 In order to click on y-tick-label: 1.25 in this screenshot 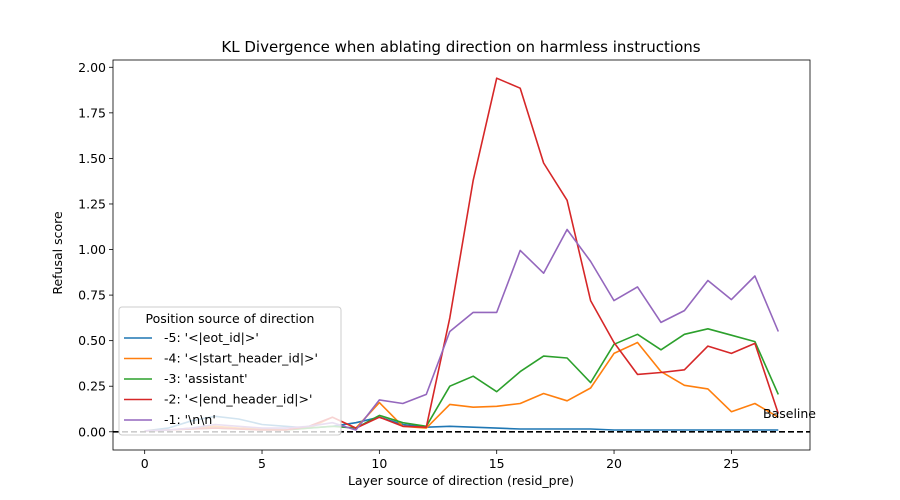, I will do `click(92, 203)`.